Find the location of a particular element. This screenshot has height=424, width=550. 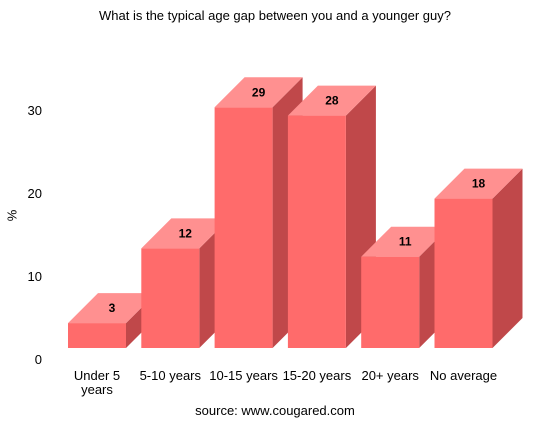

bar-side is located at coordinates (507, 258).